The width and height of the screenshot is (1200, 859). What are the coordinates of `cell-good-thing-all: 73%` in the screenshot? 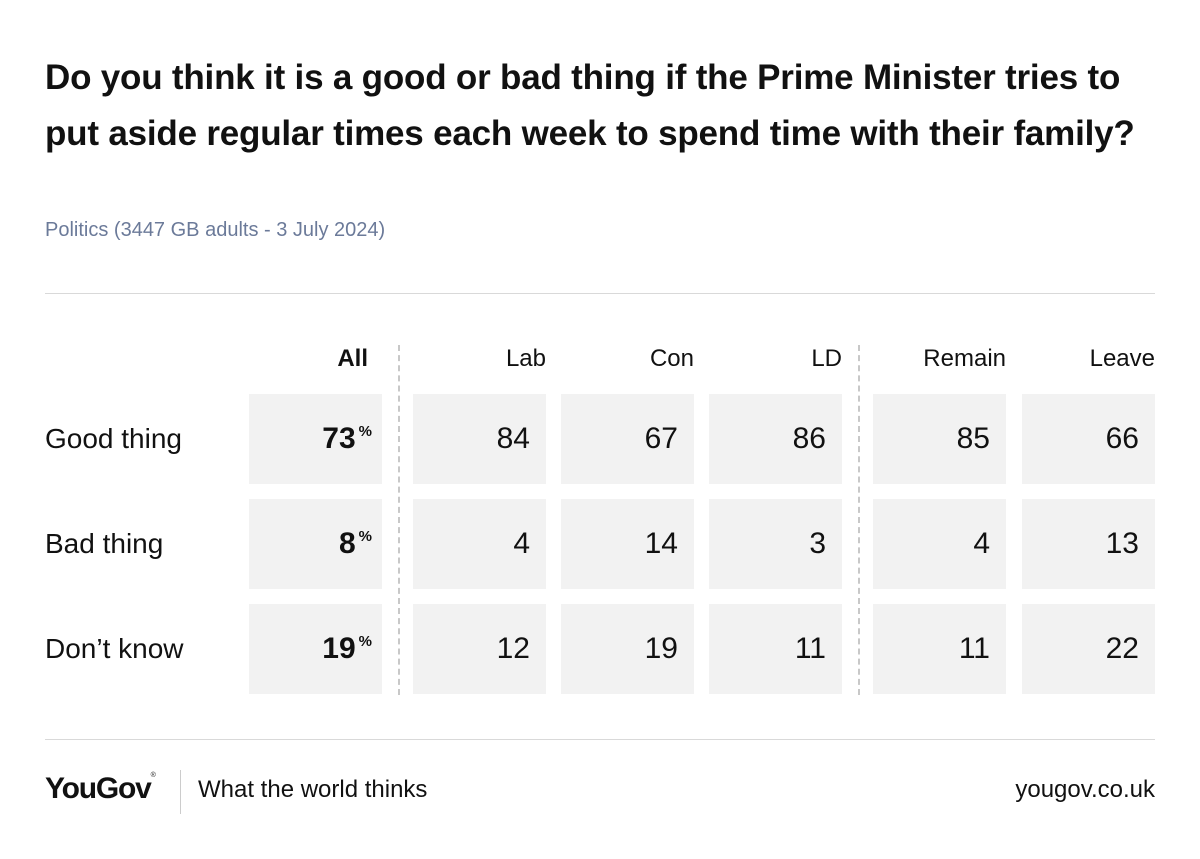 It's located at (315, 439).